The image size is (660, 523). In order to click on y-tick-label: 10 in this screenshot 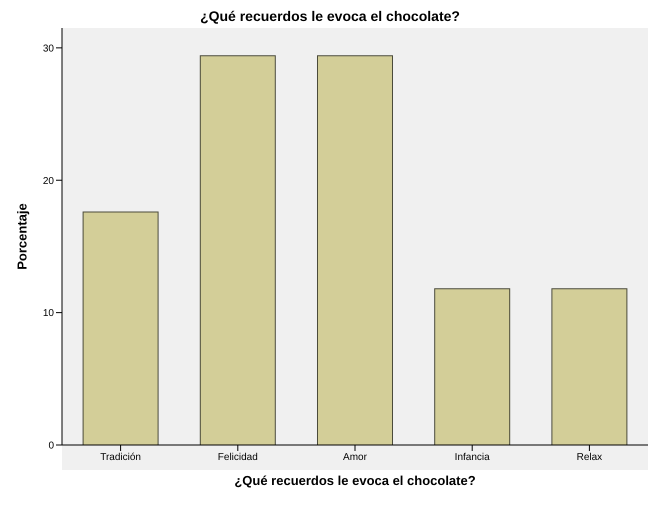, I will do `click(48, 314)`.